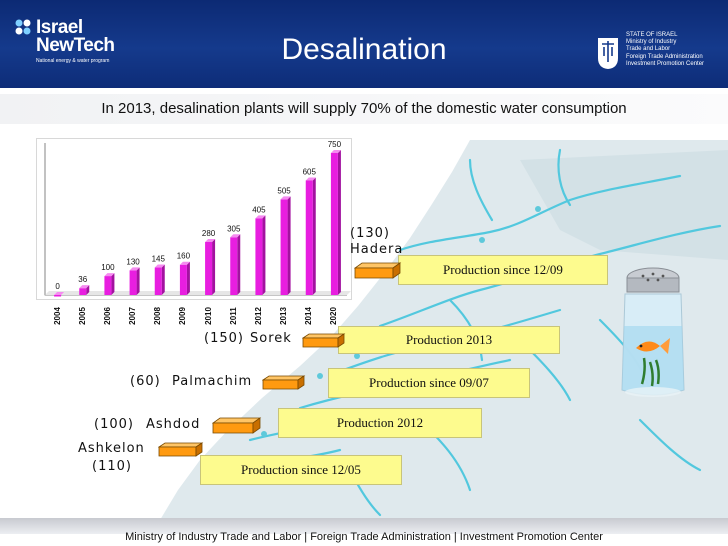 The image size is (728, 546). Describe the element at coordinates (133, 261) in the screenshot. I see `chart-data-label: 130` at that location.